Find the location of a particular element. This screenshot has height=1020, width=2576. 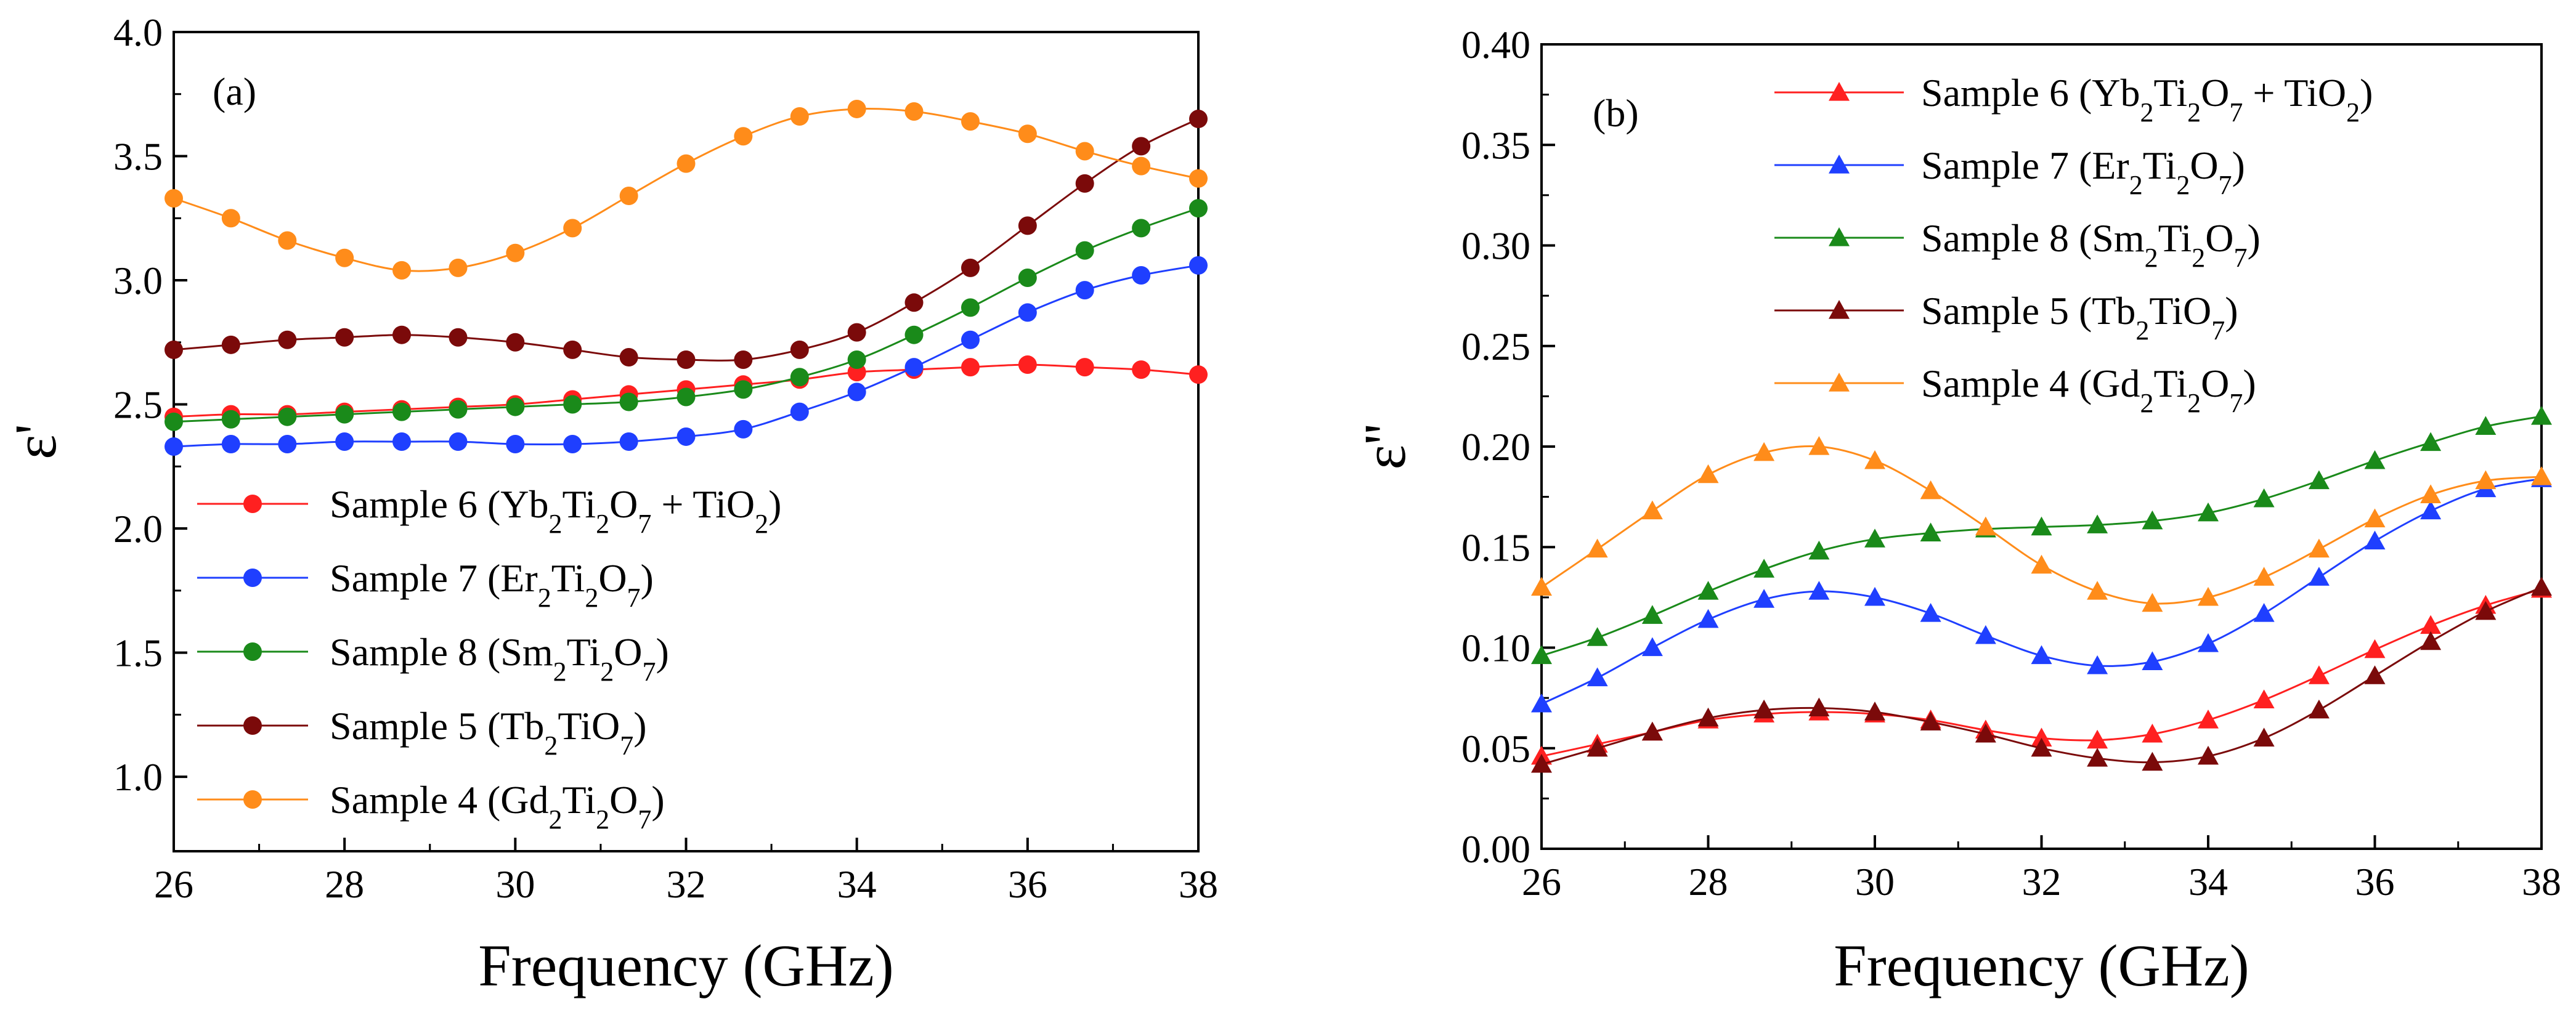

y-tick-label: 0.35 is located at coordinates (1495, 145).